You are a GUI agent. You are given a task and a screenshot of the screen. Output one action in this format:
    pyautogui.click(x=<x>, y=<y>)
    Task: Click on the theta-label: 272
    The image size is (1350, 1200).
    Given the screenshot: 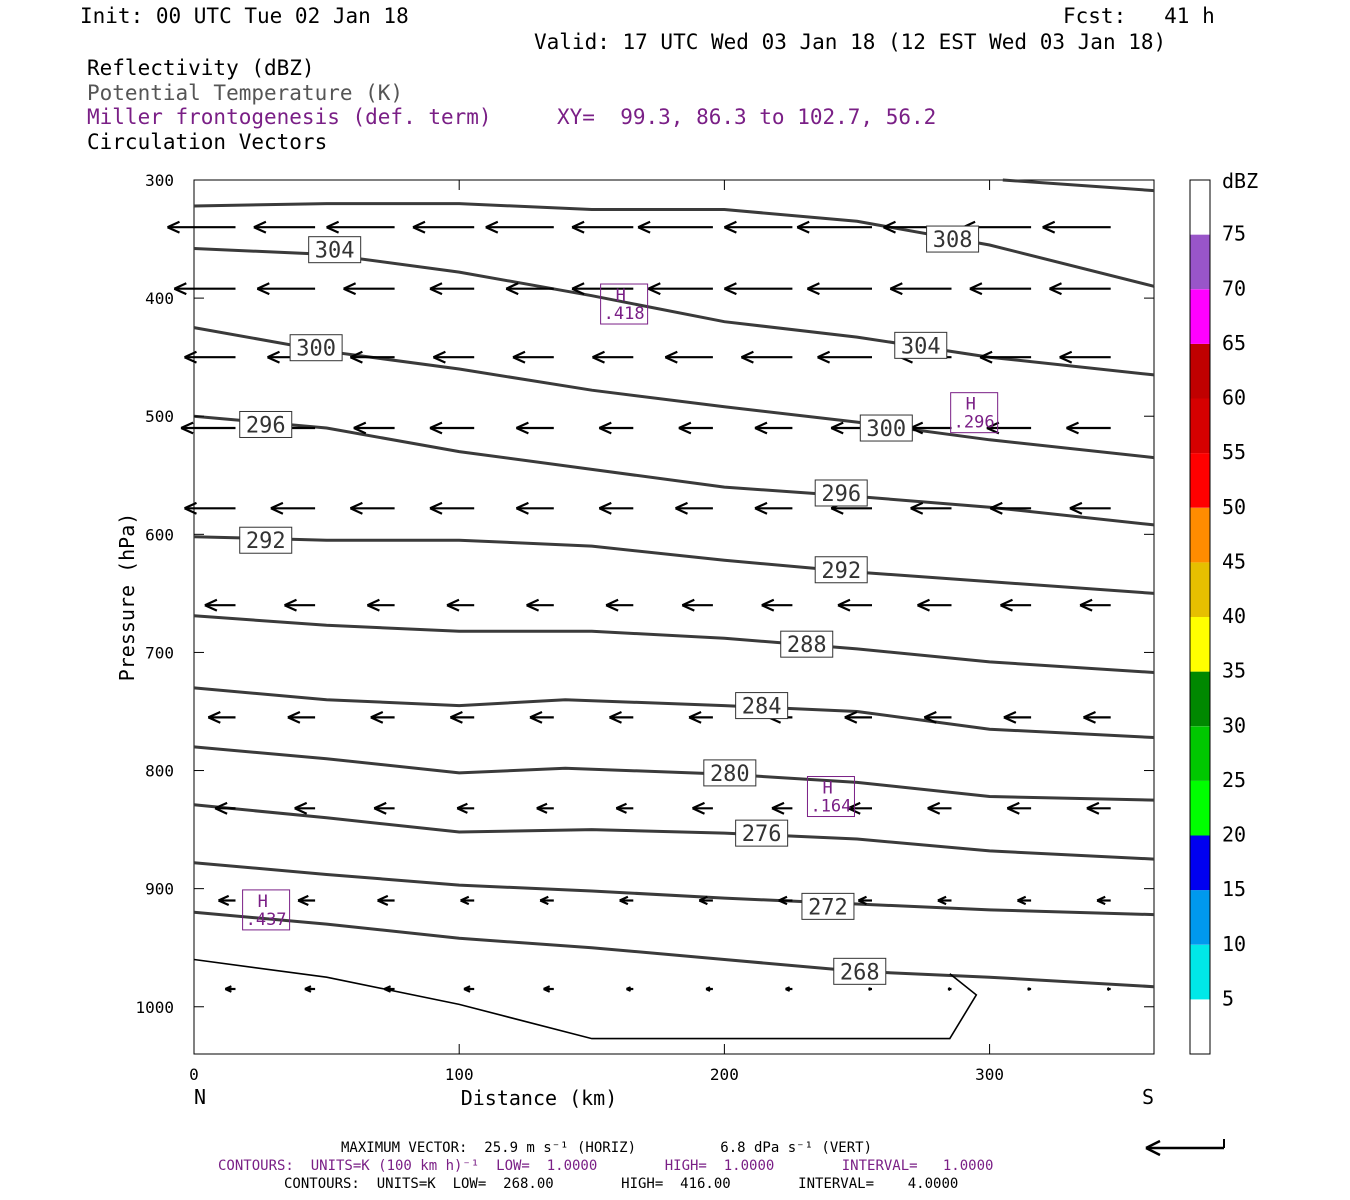 What is the action you would take?
    pyautogui.click(x=828, y=907)
    